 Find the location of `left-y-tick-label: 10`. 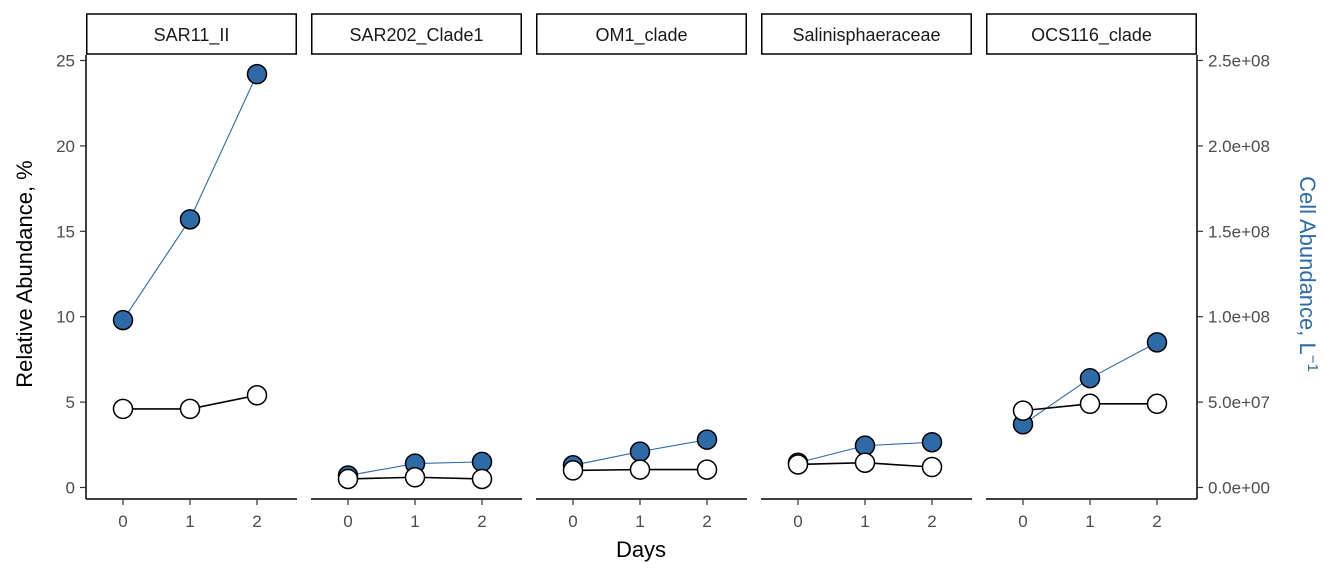

left-y-tick-label: 10 is located at coordinates (65, 317).